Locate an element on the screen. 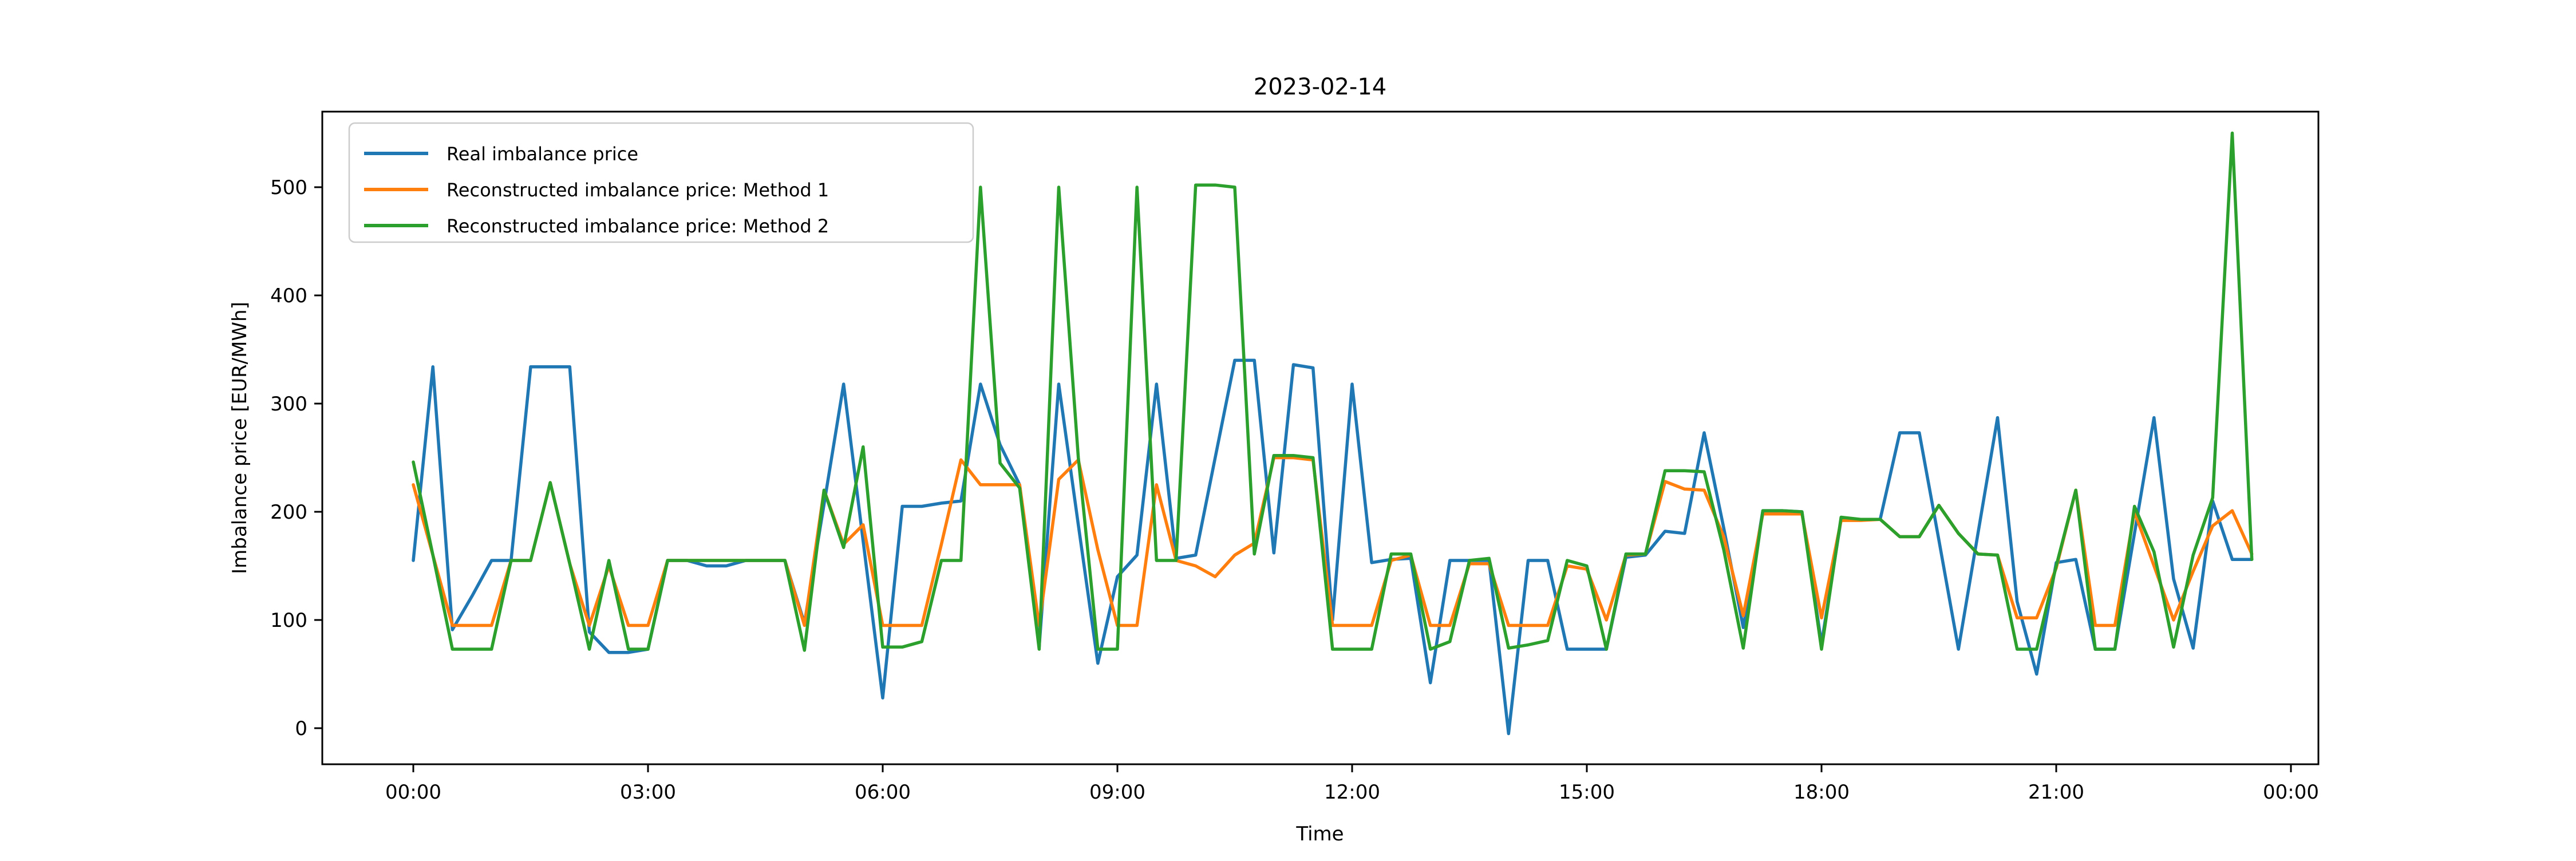 This screenshot has height=861, width=2576. x-tick-label: 15:00 is located at coordinates (1587, 792).